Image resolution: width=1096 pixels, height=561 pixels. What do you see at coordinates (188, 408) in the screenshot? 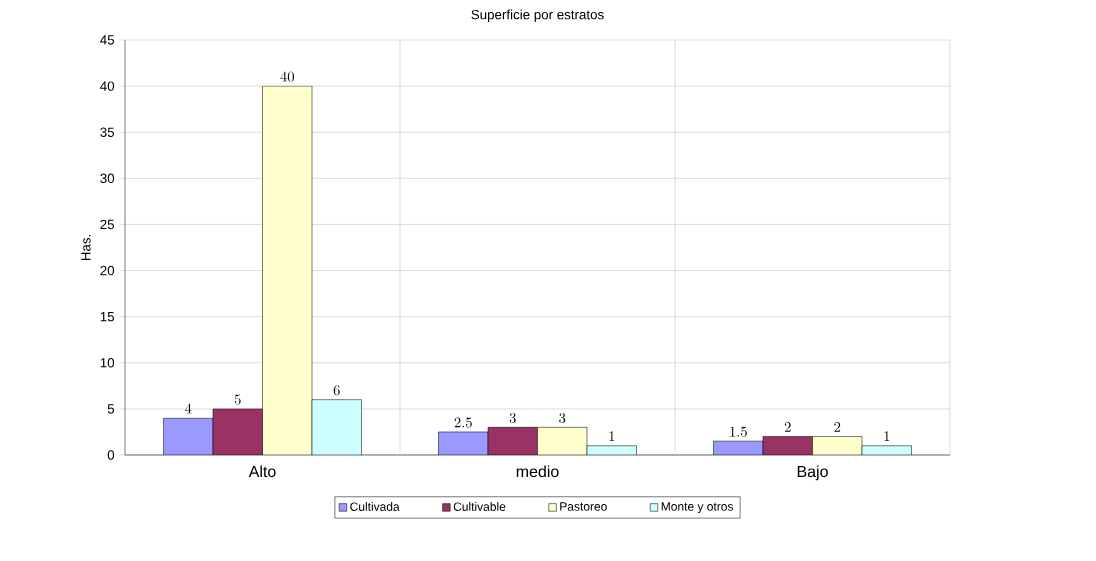
I see `data-label: 4` at bounding box center [188, 408].